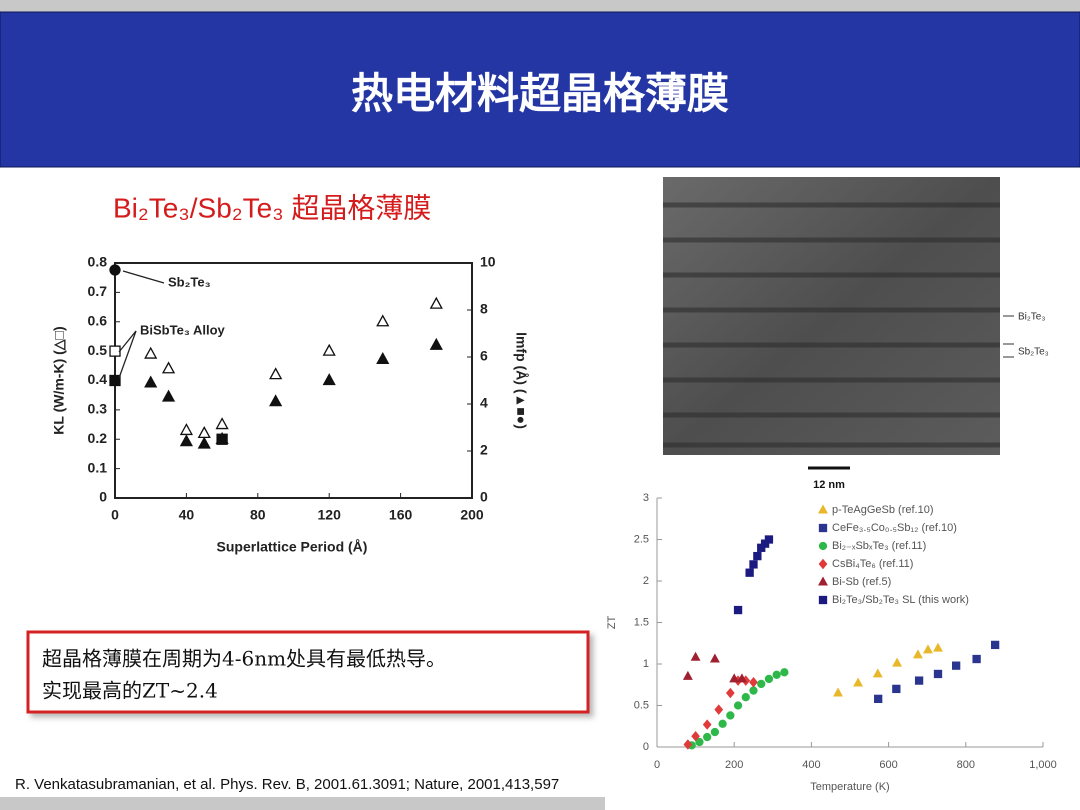 Image resolution: width=1080 pixels, height=810 pixels. Describe the element at coordinates (872, 564) in the screenshot. I see `legend-label: CsBi₄Te₆ (ref.11)` at that location.